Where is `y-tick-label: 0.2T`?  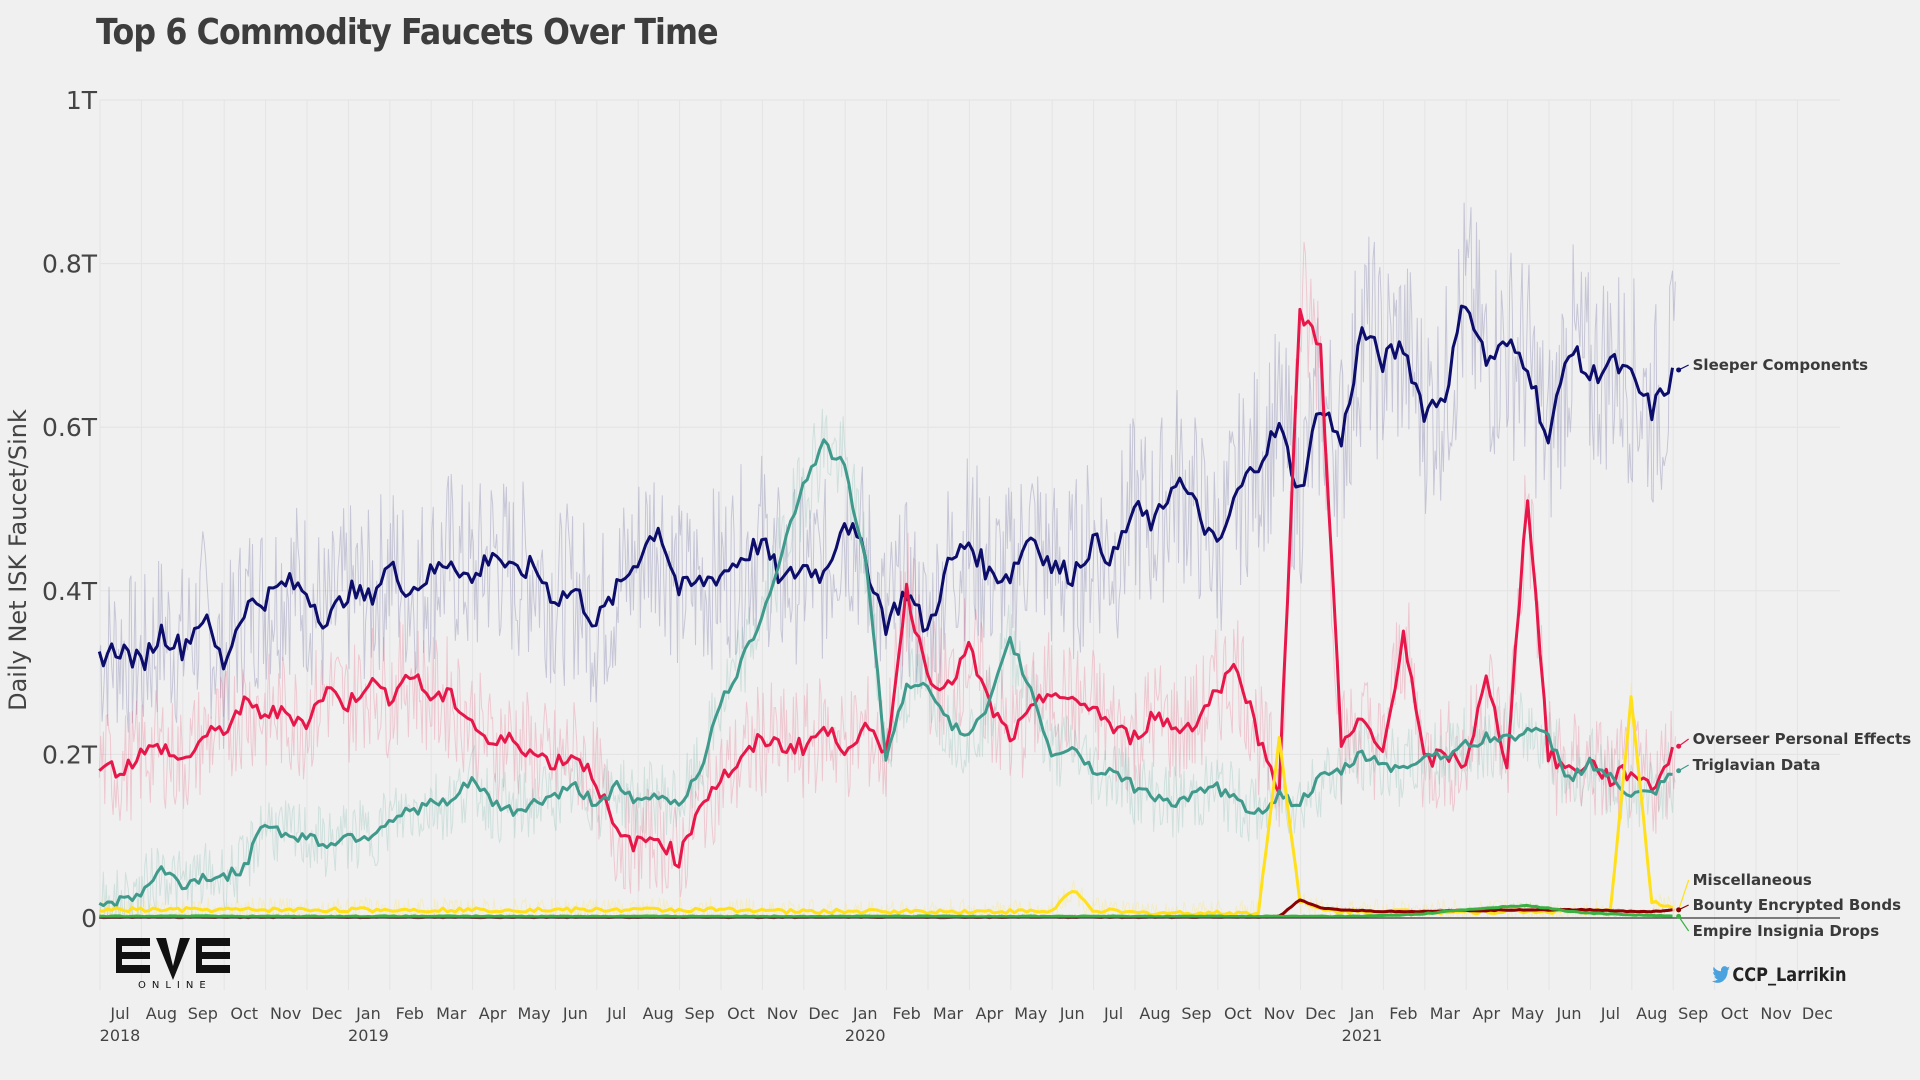 y-tick-label: 0.2T is located at coordinates (70, 754).